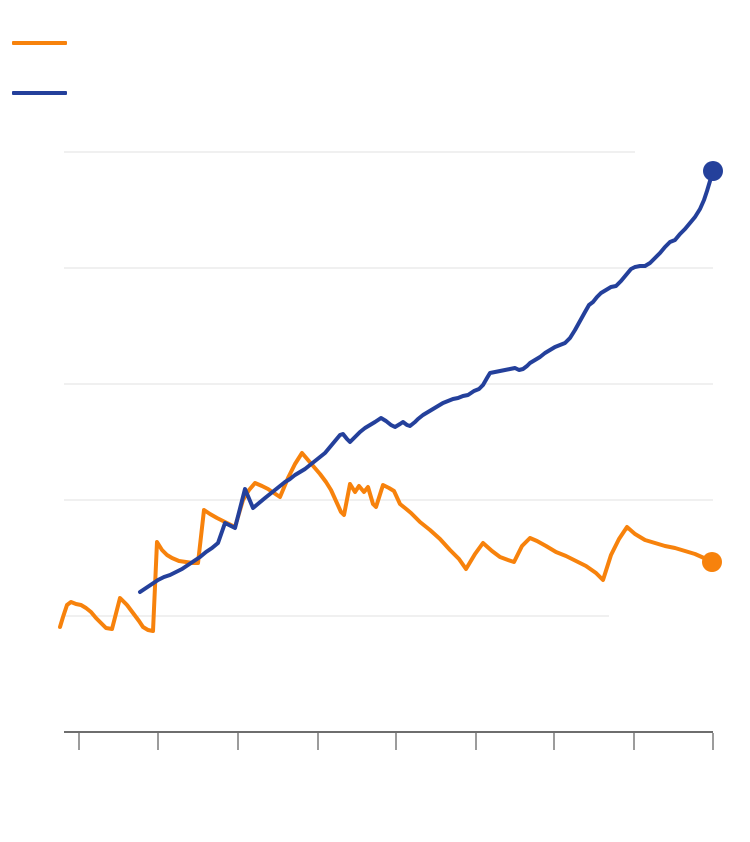 Image resolution: width=750 pixels, height=842 pixels. What do you see at coordinates (712, 562) in the screenshot?
I see `orange-series-end-dot` at bounding box center [712, 562].